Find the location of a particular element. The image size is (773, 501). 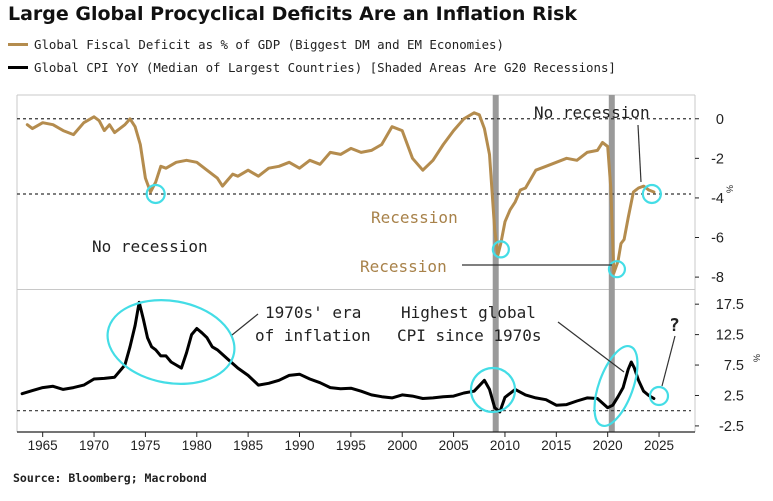

annotation-no-recession-1976: No recession is located at coordinates (150, 246).